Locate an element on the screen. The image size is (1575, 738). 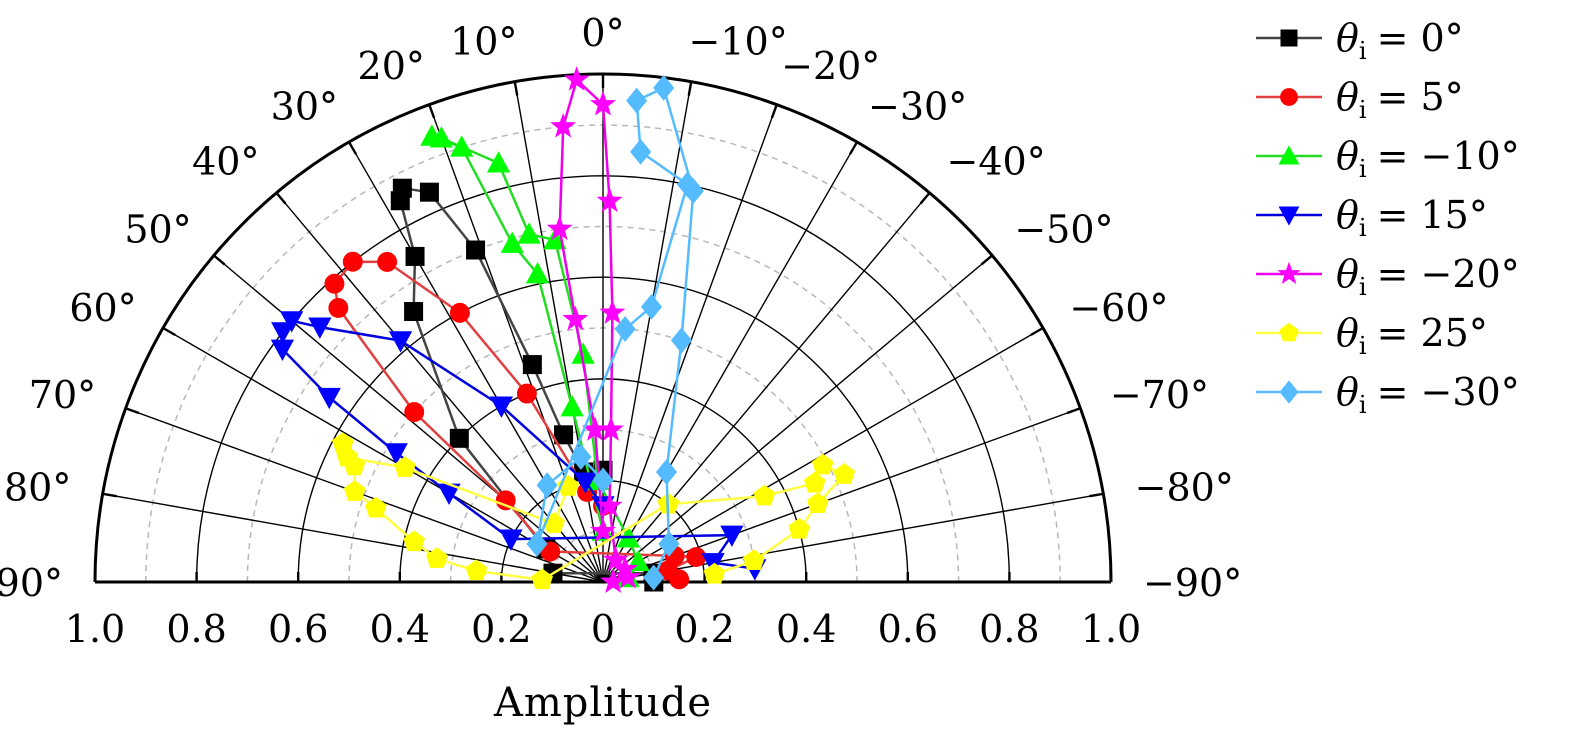
angle-tick-label: −60° is located at coordinates (1118, 308).